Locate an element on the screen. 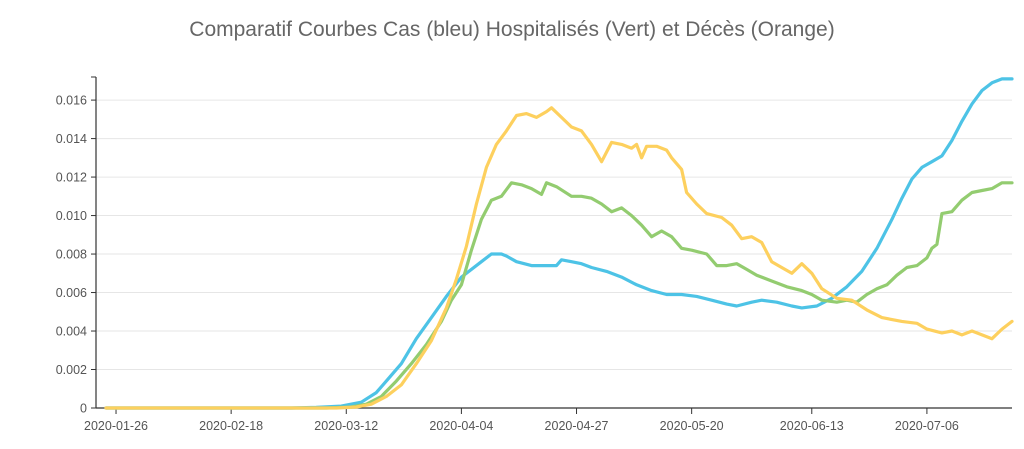 The width and height of the screenshot is (1024, 449). x-tick-label: 2020-07-06 is located at coordinates (927, 426).